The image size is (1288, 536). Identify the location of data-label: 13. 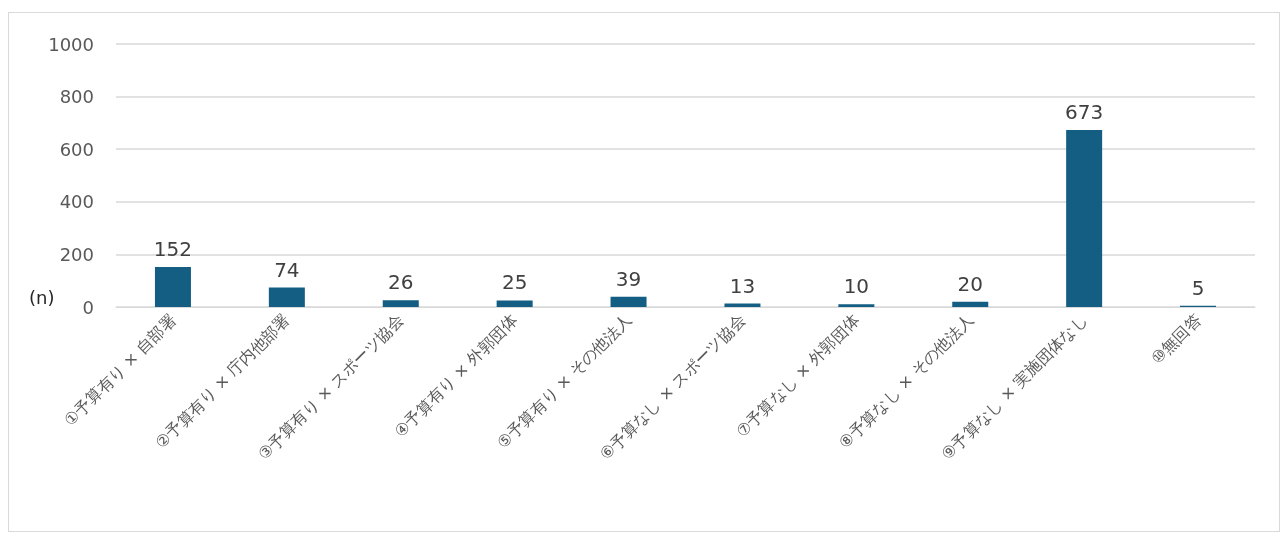
(742, 285).